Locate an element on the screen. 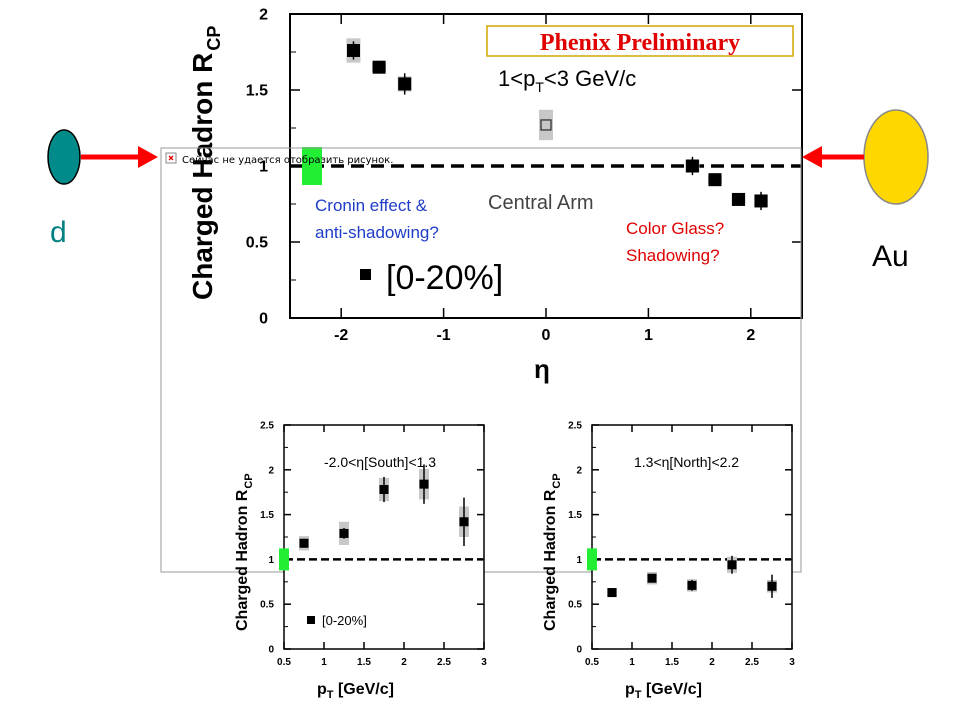 The width and height of the screenshot is (960, 720). cgc-annotation-line1: Color Glass? is located at coordinates (675, 228).